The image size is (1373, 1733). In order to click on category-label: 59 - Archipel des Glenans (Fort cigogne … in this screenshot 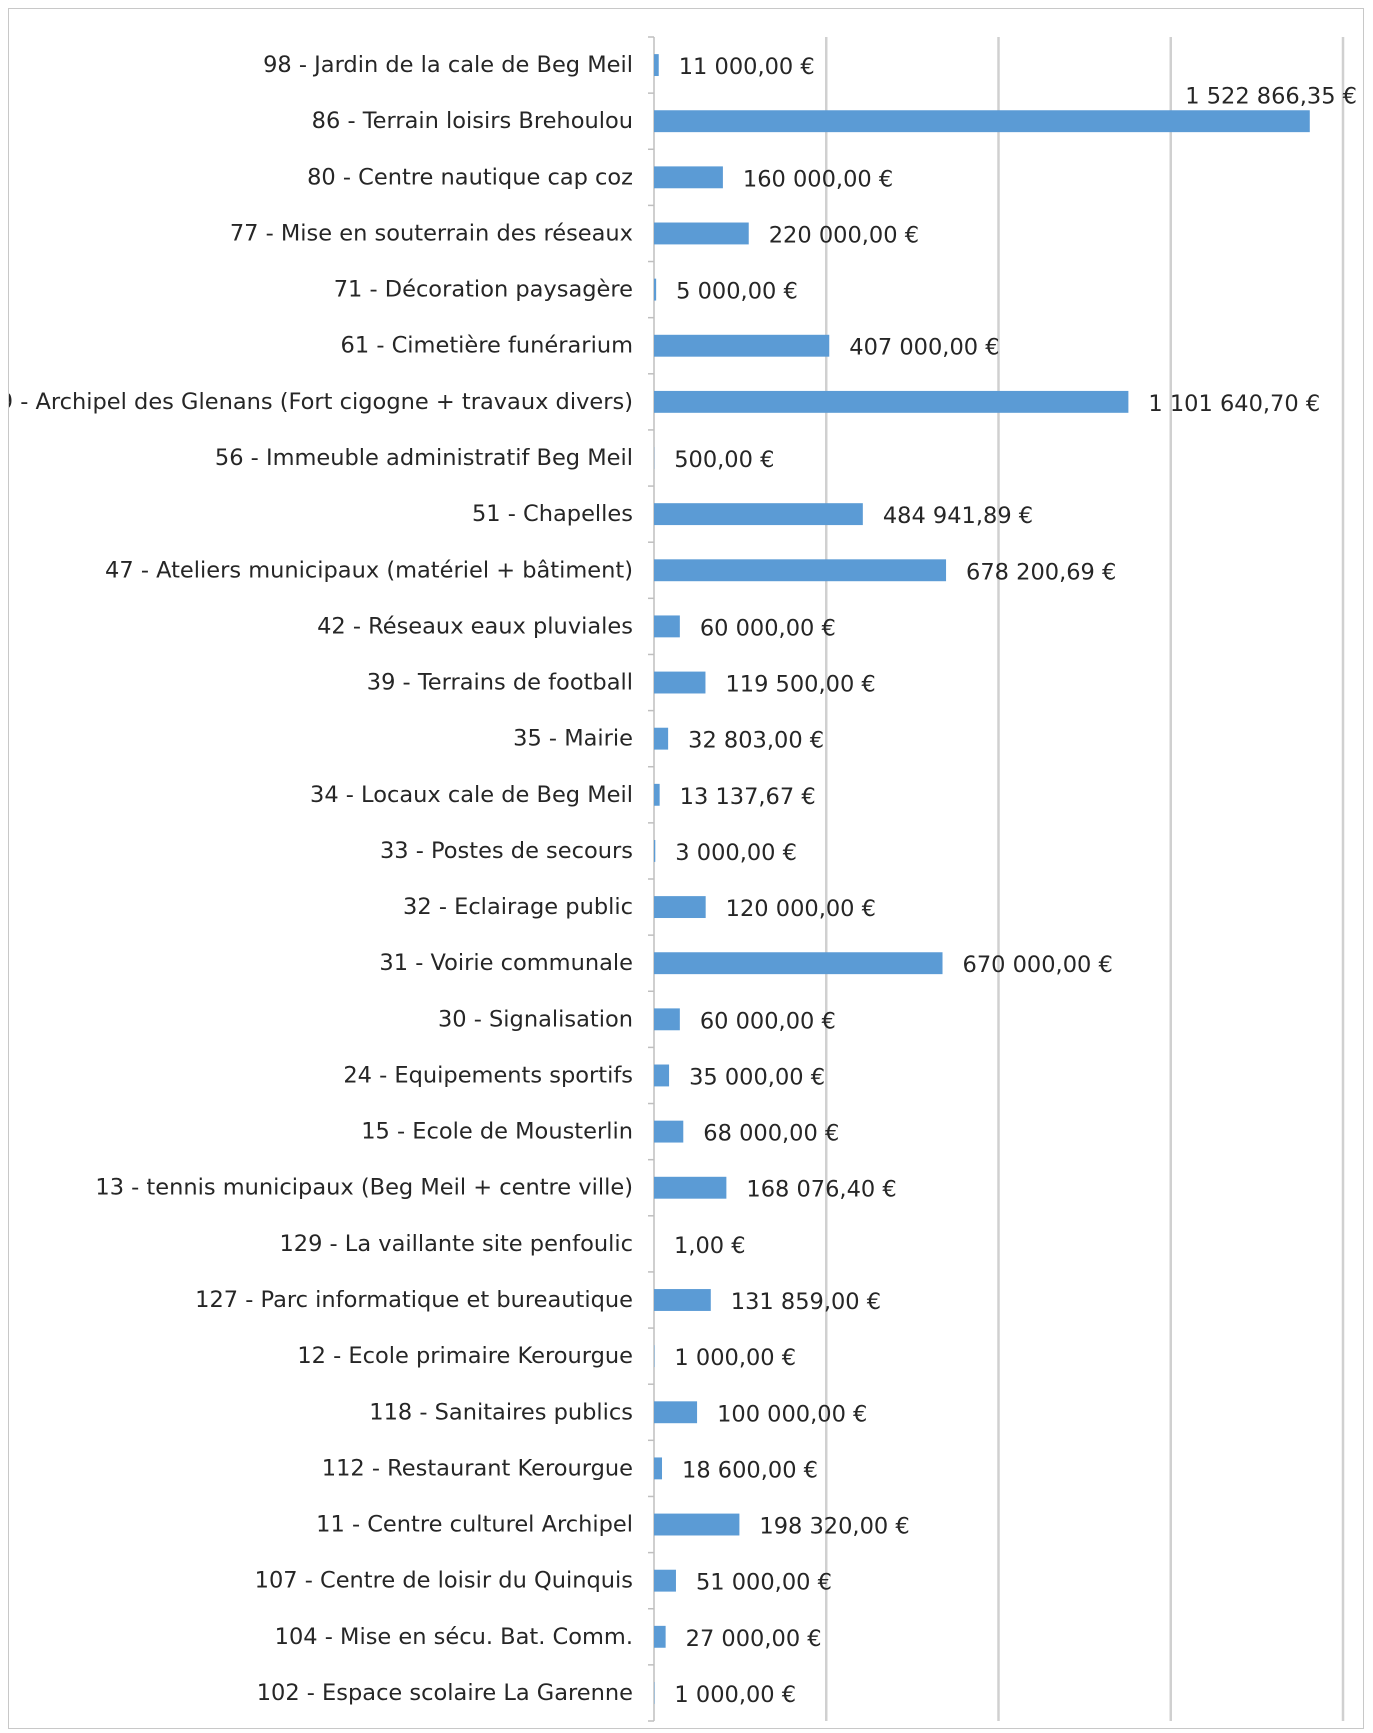, I will do `click(321, 402)`.